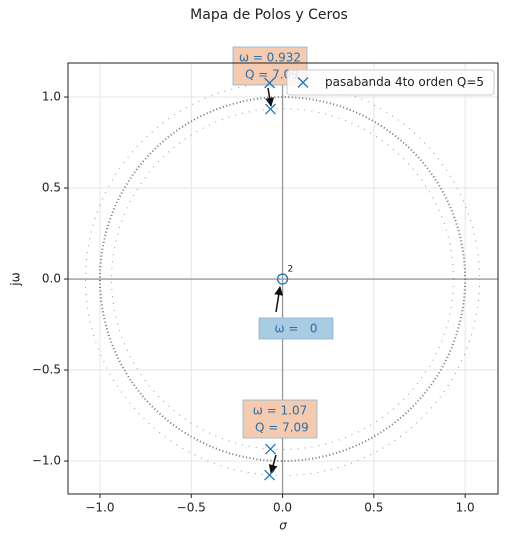 Image resolution: width=506 pixels, height=541 pixels. I want to click on x-tick-label: 0.0, so click(282, 508).